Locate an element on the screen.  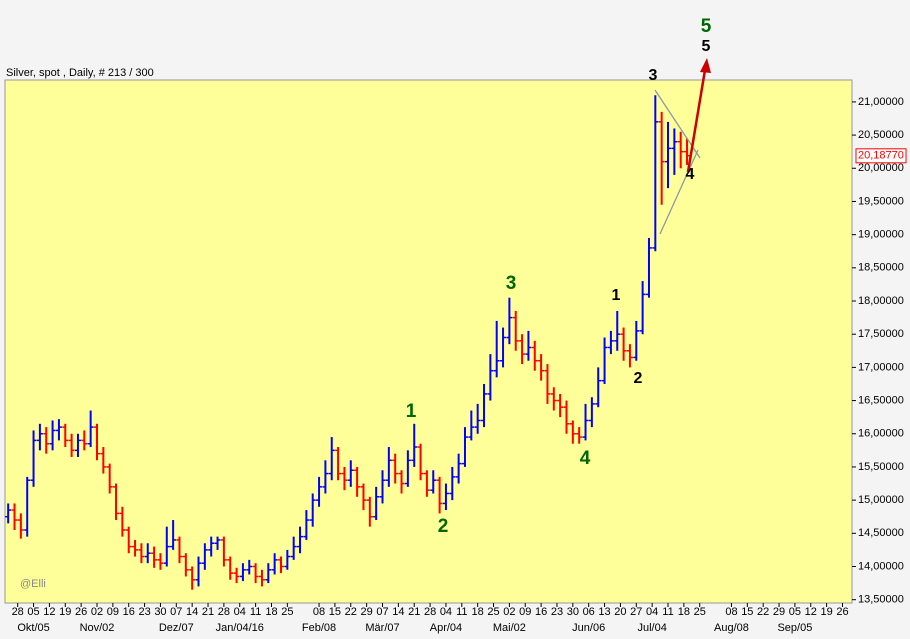
month-label: Aug/08 is located at coordinates (731, 628).